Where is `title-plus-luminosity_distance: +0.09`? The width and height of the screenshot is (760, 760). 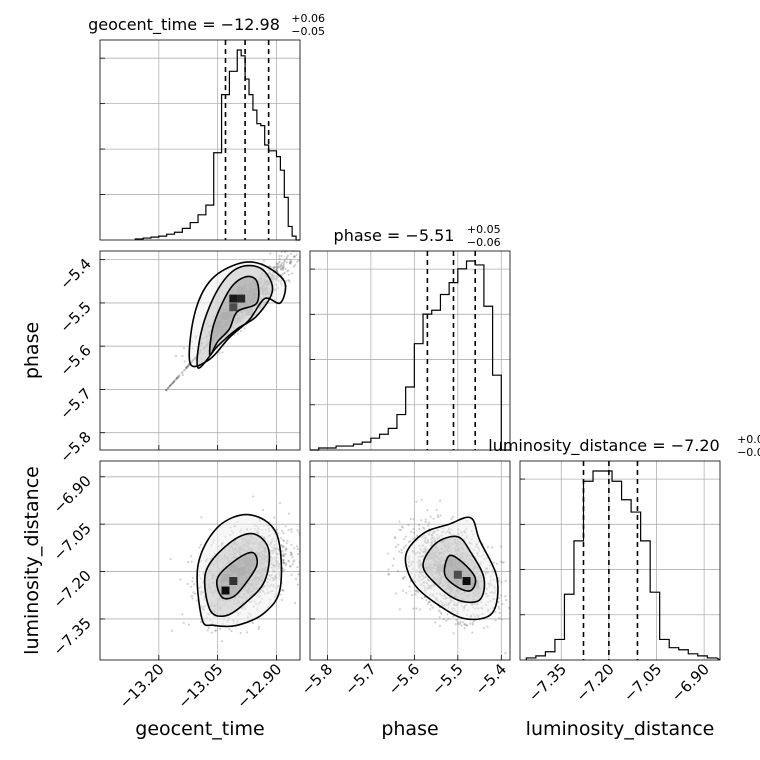 title-plus-luminosity_distance: +0.09 is located at coordinates (748, 439).